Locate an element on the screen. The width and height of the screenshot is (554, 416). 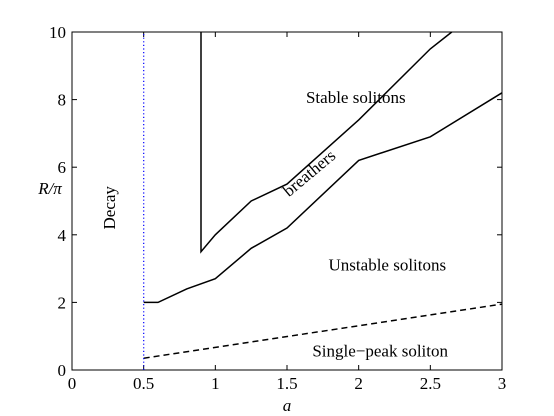
annotation-label: Decay is located at coordinates (109, 208).